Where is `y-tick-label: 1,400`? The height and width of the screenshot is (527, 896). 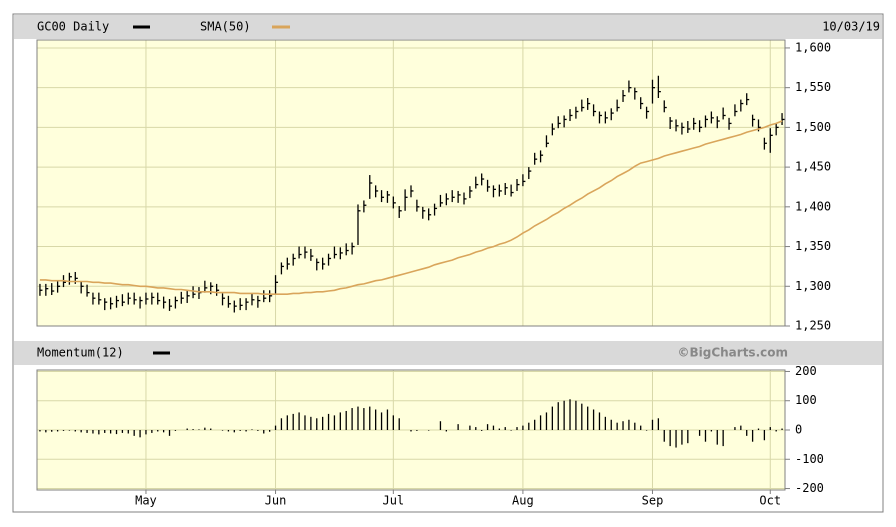
y-tick-label: 1,400 is located at coordinates (813, 206).